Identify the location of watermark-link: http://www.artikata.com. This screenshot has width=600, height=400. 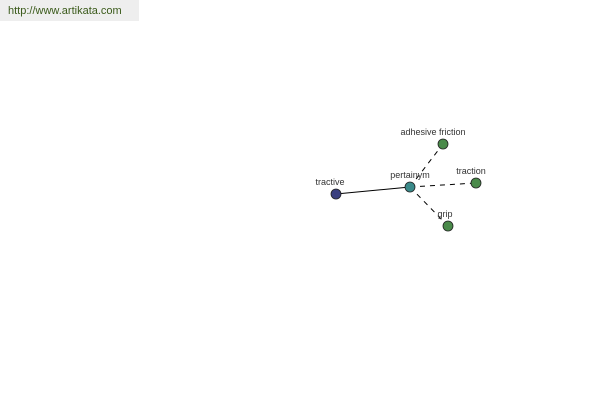
(69, 10).